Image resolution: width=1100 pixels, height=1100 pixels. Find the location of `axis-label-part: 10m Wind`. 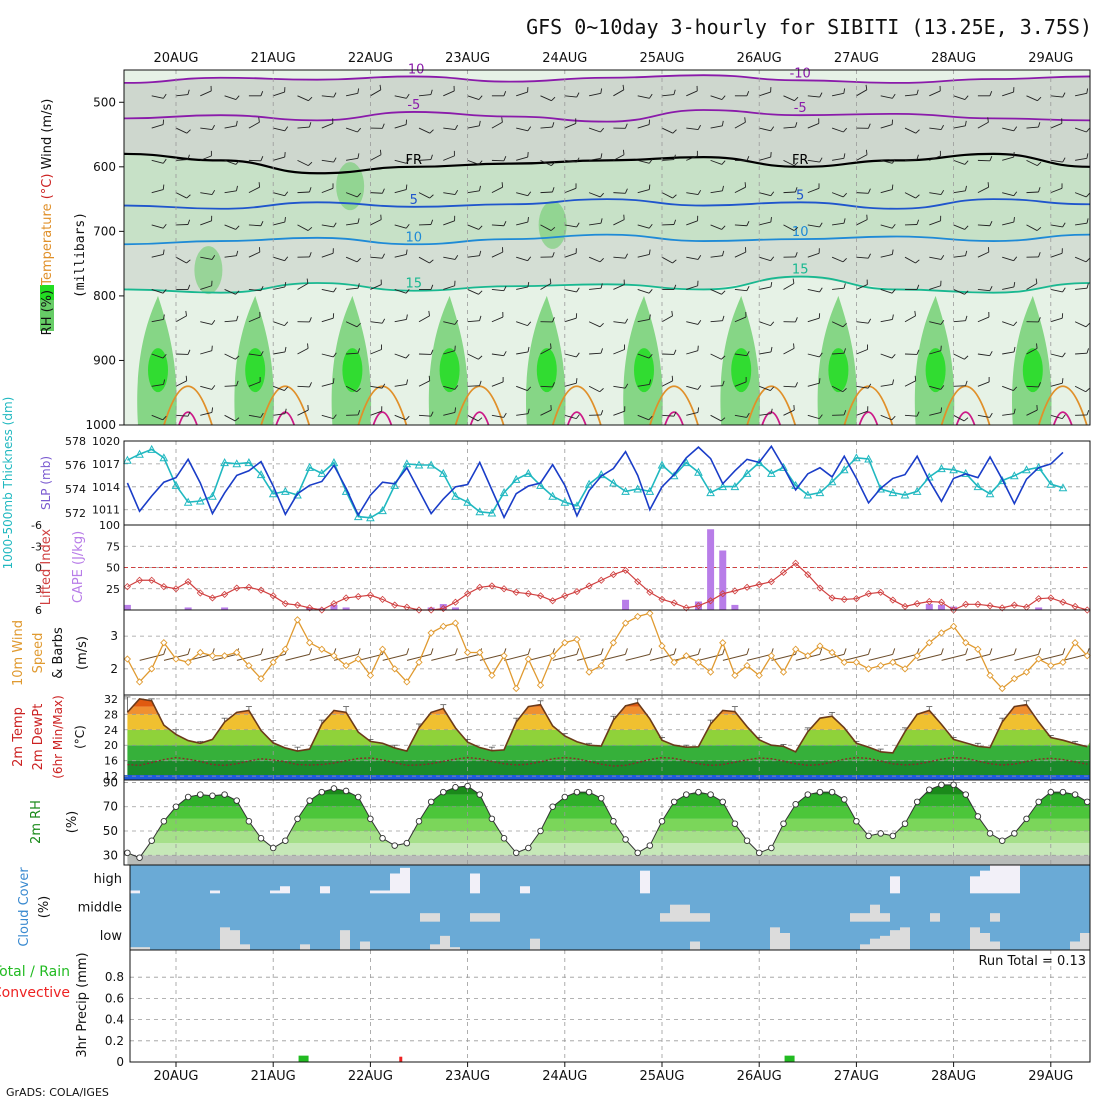

axis-label-part: 10m Wind is located at coordinates (18, 653).